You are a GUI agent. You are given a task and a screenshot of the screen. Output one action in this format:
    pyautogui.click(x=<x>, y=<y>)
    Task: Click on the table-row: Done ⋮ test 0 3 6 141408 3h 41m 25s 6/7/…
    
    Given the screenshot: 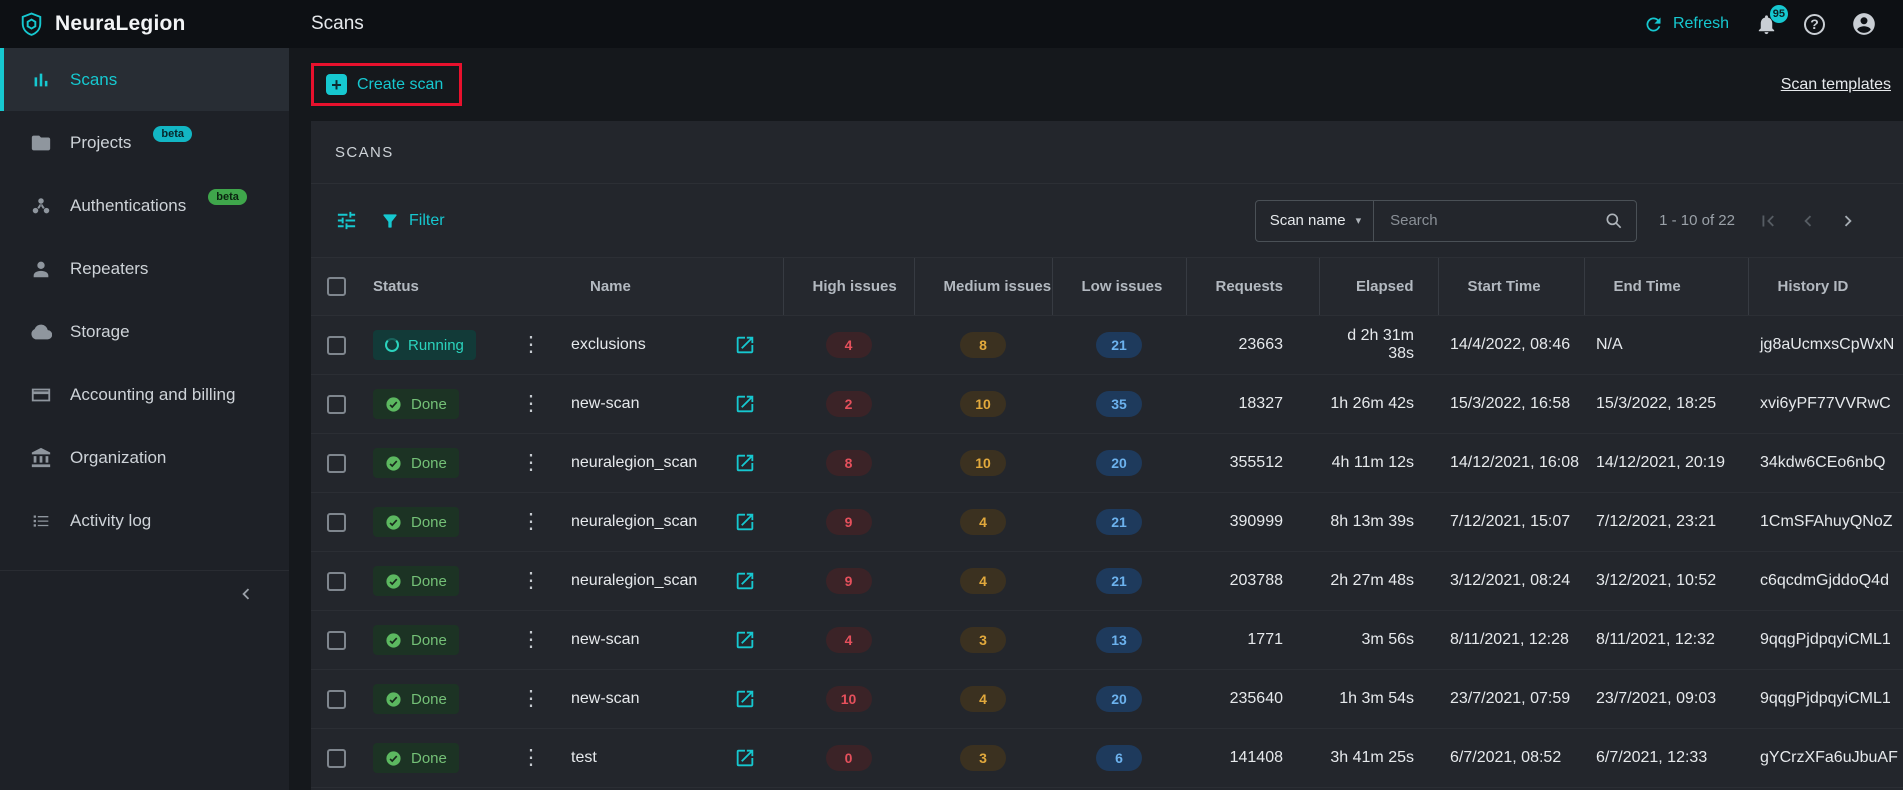 What is the action you would take?
    pyautogui.click(x=1107, y=758)
    